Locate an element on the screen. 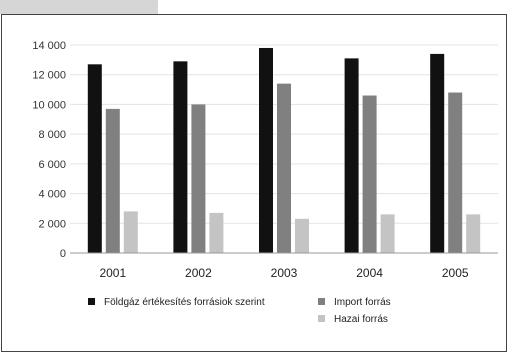  x-tick-label: 2003 is located at coordinates (284, 273).